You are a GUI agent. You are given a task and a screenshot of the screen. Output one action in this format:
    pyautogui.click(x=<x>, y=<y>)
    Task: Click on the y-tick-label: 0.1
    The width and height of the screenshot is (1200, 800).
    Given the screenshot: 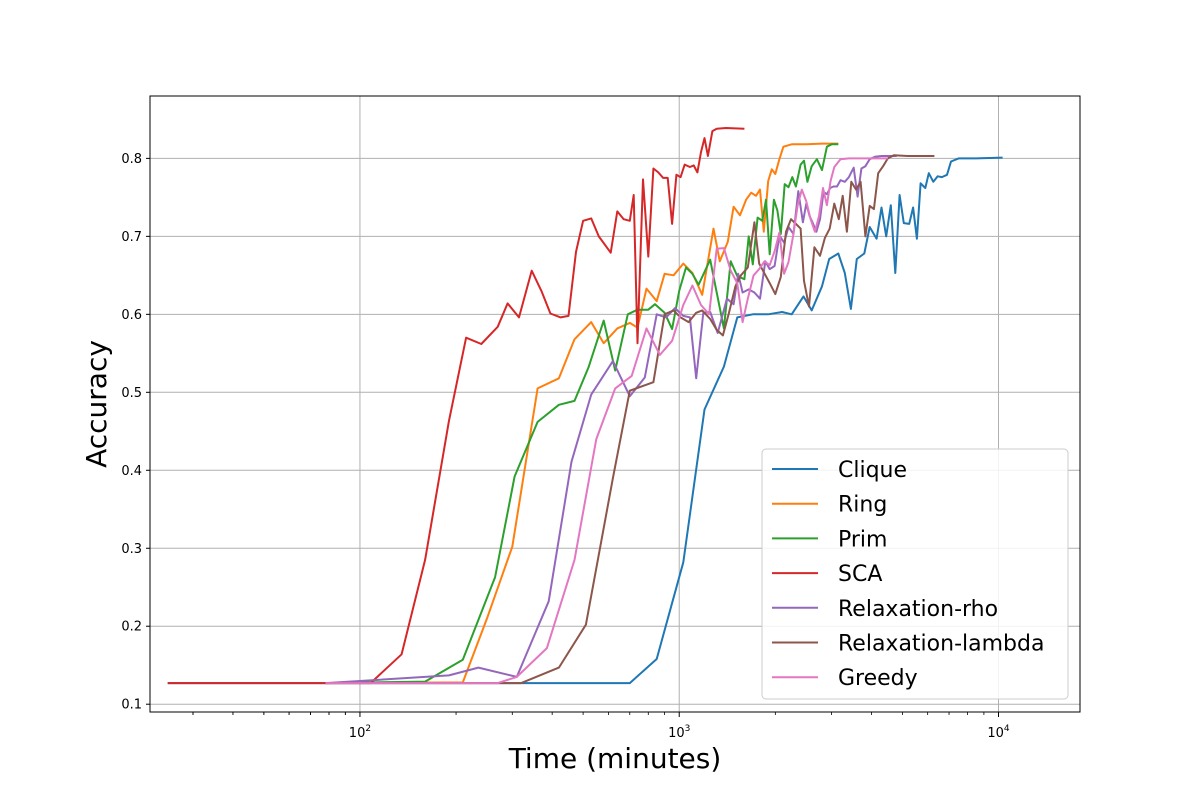 What is the action you would take?
    pyautogui.click(x=131, y=705)
    